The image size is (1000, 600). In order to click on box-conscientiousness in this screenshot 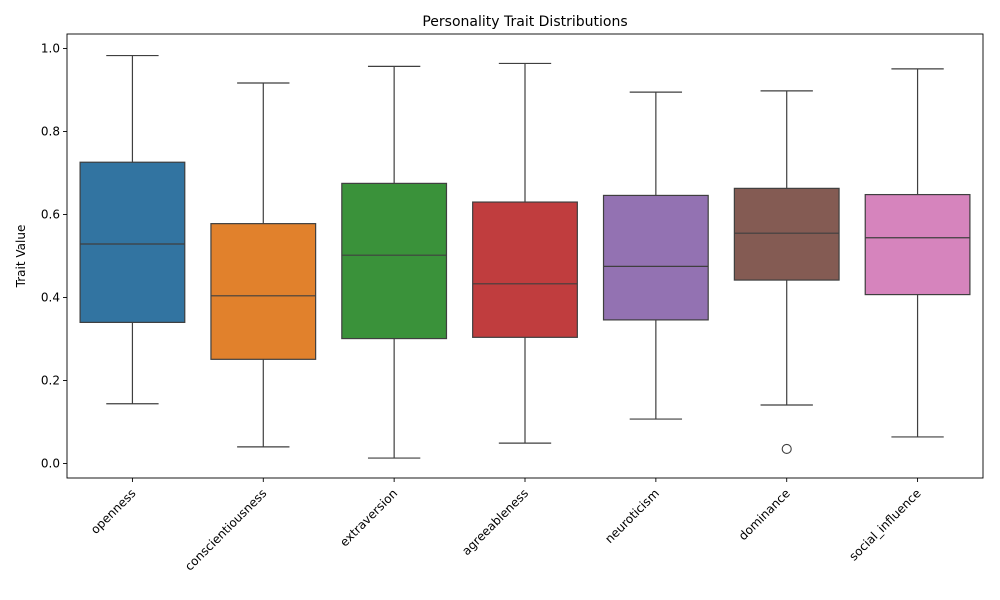, I will do `click(263, 291)`.